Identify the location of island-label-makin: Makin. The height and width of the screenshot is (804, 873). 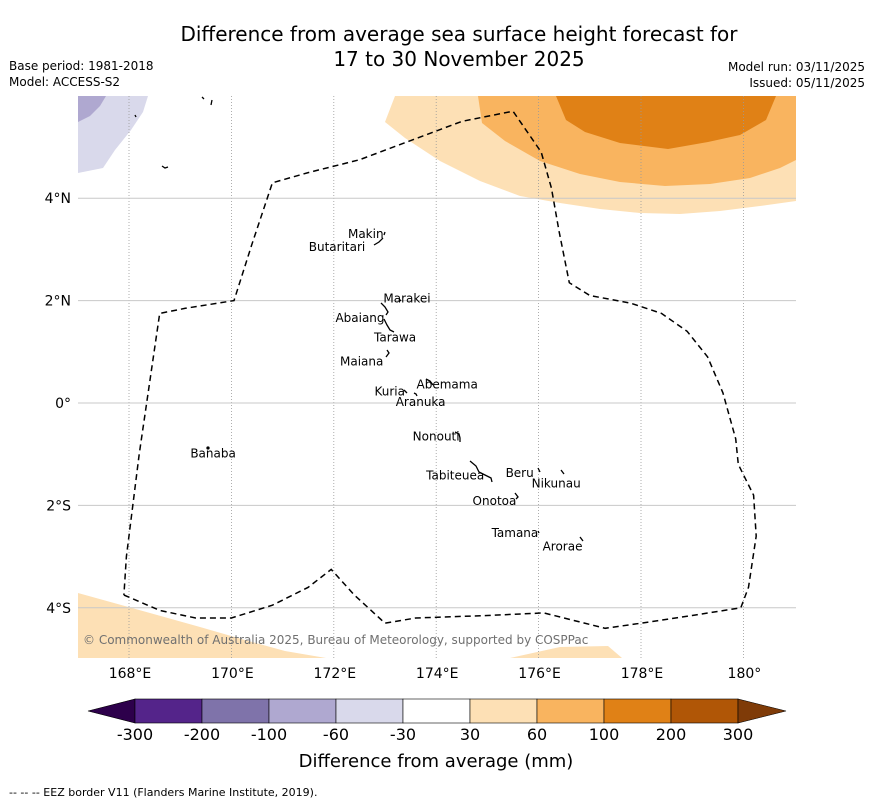
(366, 234).